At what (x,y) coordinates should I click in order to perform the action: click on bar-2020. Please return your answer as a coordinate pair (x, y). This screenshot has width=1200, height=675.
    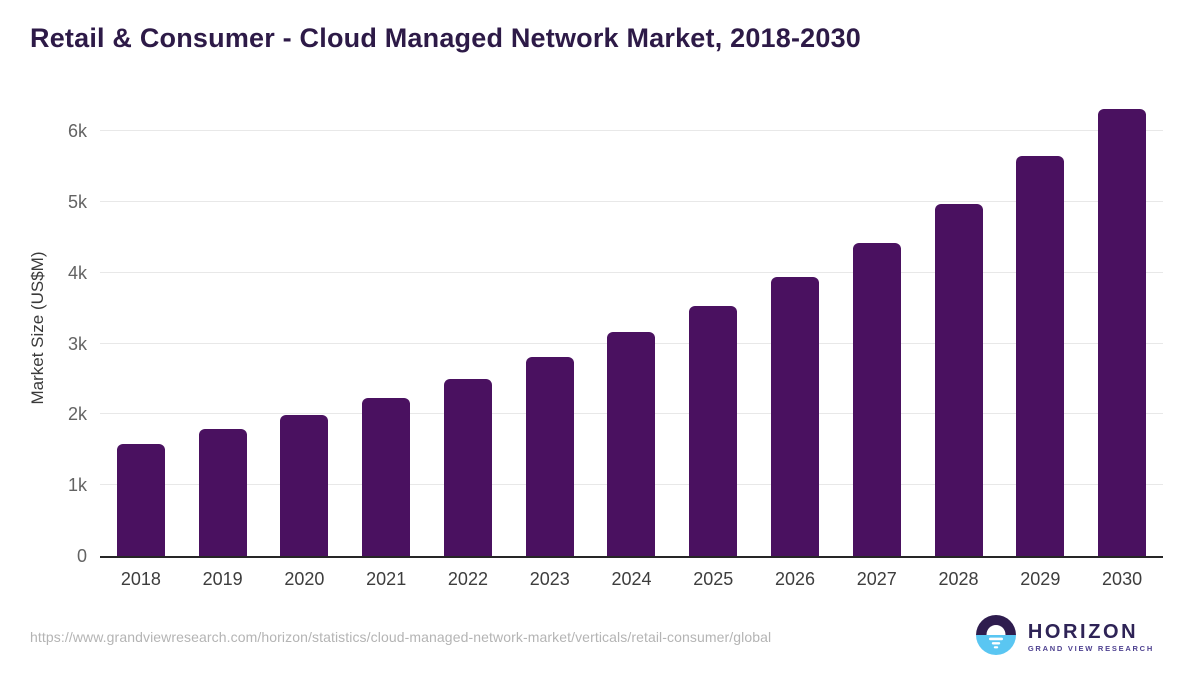
    Looking at the image, I should click on (304, 485).